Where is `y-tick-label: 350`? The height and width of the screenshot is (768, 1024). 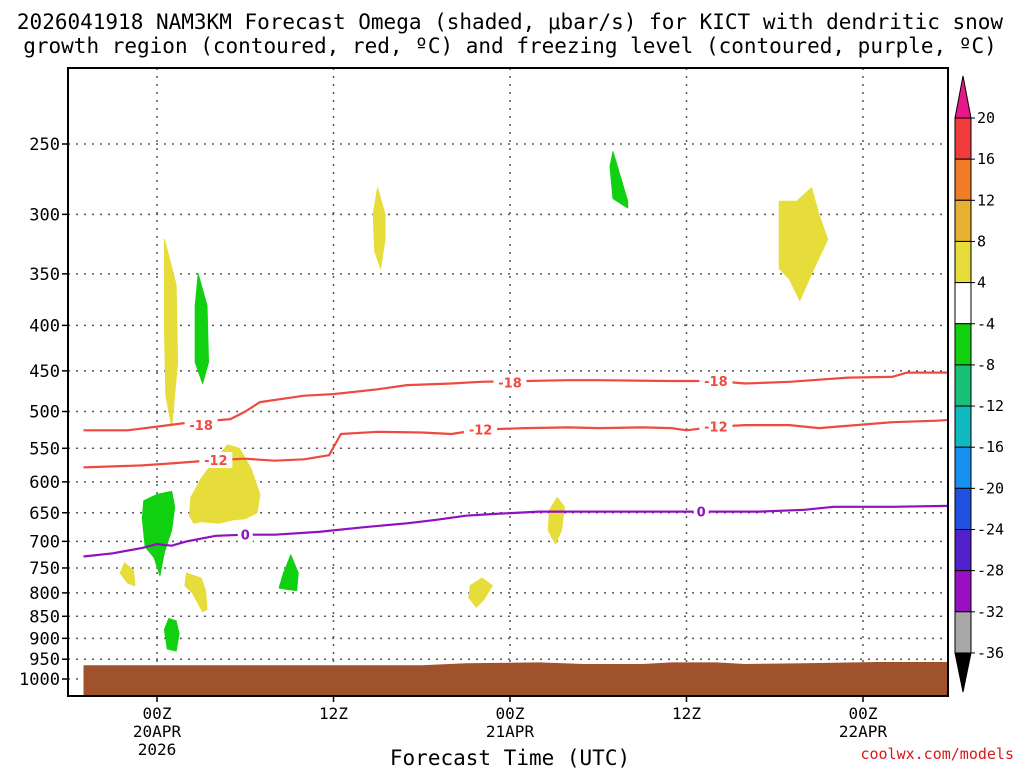
y-tick-label: 350 is located at coordinates (44, 275).